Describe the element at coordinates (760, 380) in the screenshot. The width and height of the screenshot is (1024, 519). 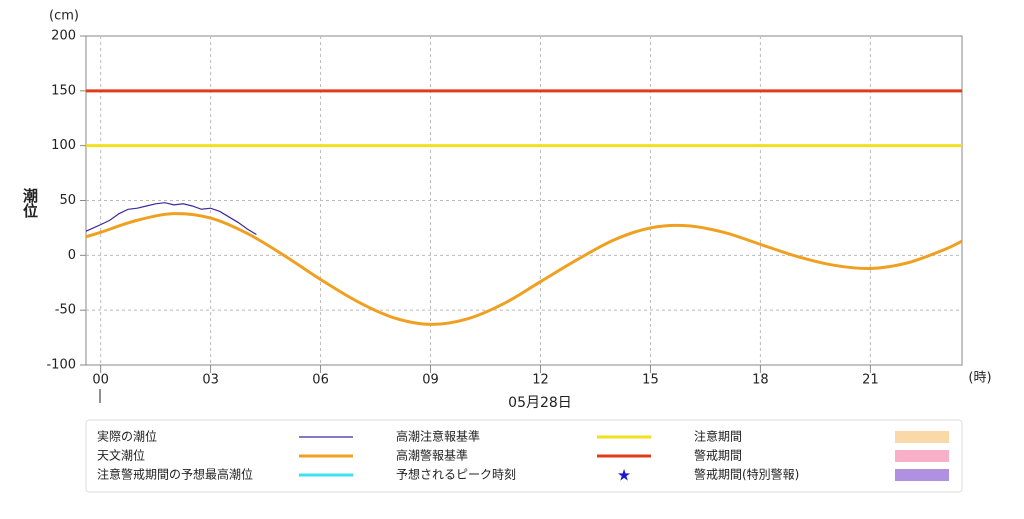
I see `x-tick-label: 18` at that location.